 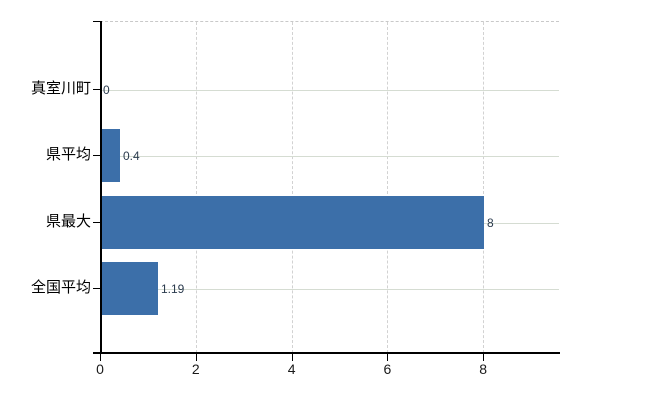 I want to click on x-tick-label: 8, so click(x=483, y=369).